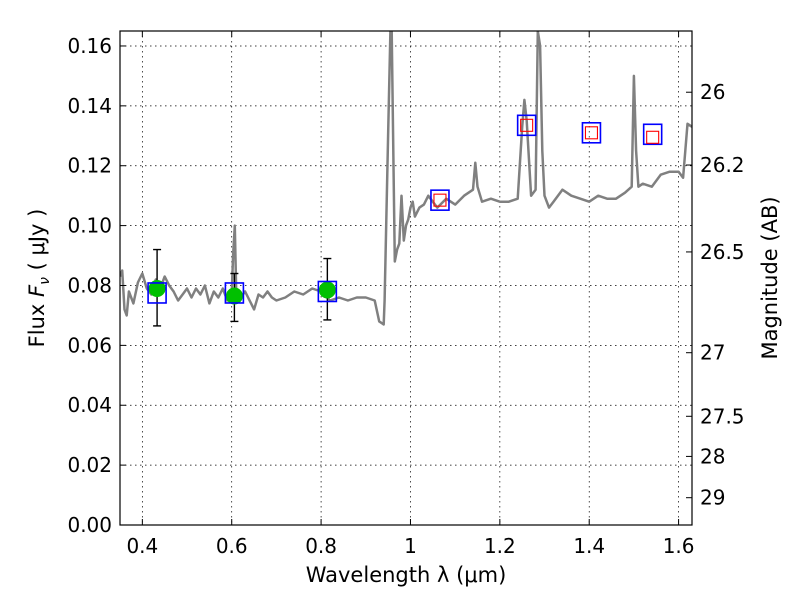 The image size is (800, 600). I want to click on y-tick-label: 0.12, so click(89, 166).